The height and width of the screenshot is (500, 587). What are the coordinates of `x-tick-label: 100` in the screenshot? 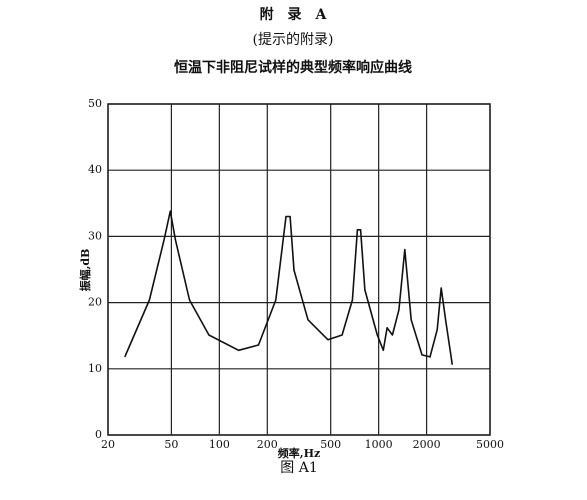 It's located at (219, 444).